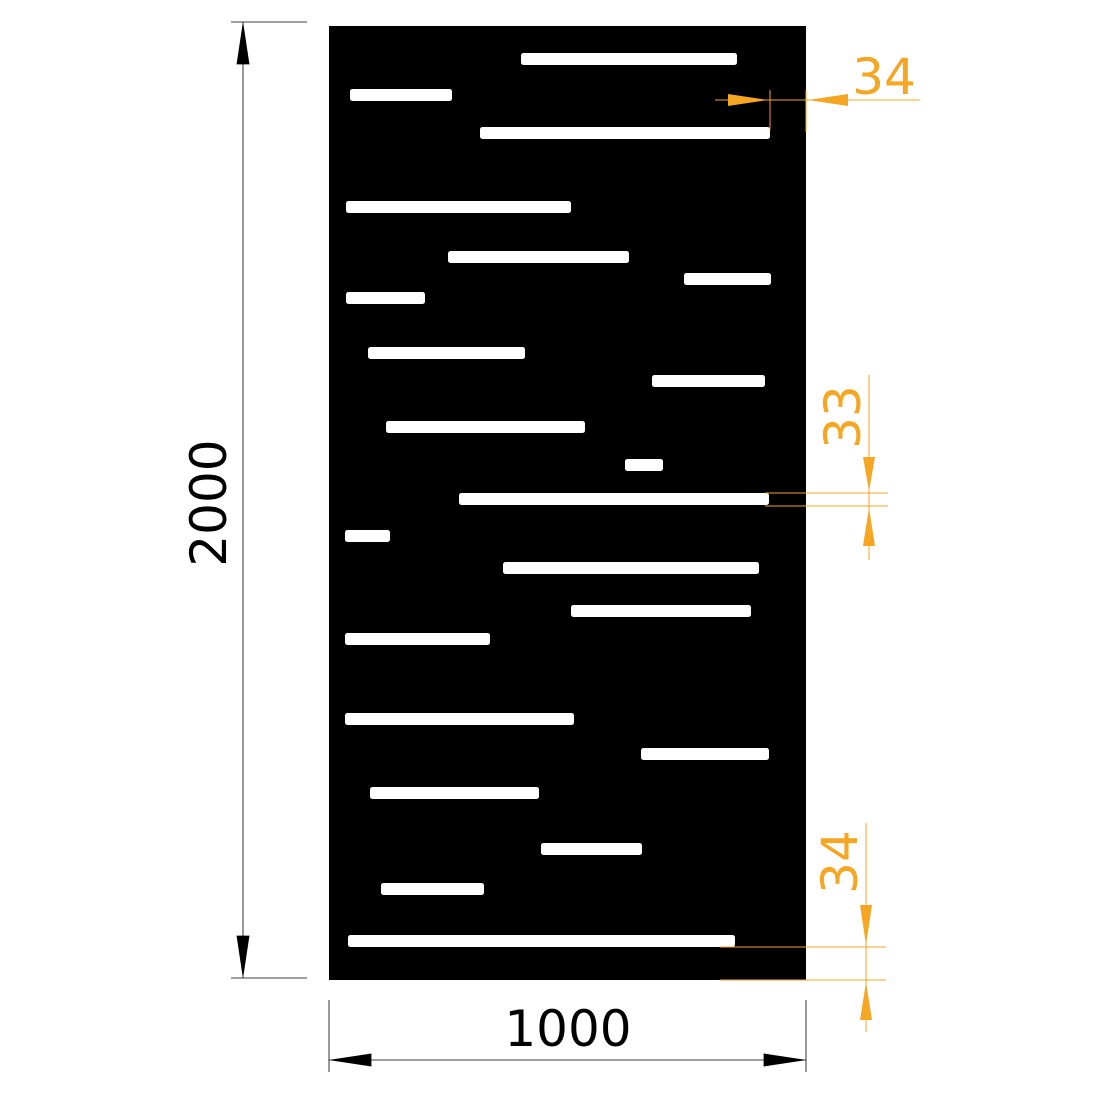  Describe the element at coordinates (843, 417) in the screenshot. I see `slot-height-label: 33` at that location.